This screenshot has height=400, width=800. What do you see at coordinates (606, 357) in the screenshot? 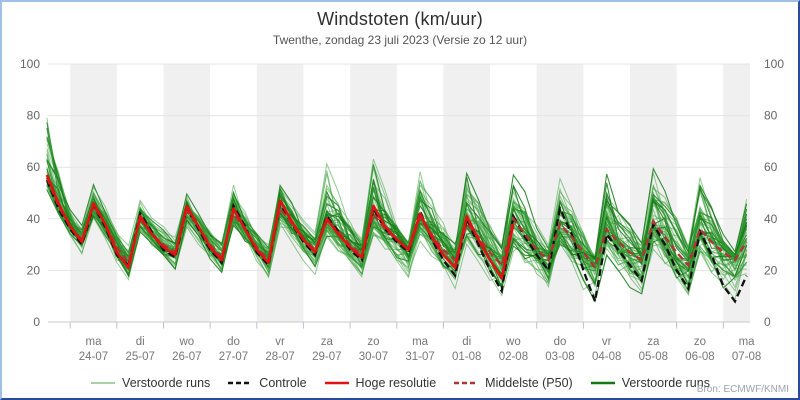
I see `x-label-date-04-08: 04-08` at bounding box center [606, 357].